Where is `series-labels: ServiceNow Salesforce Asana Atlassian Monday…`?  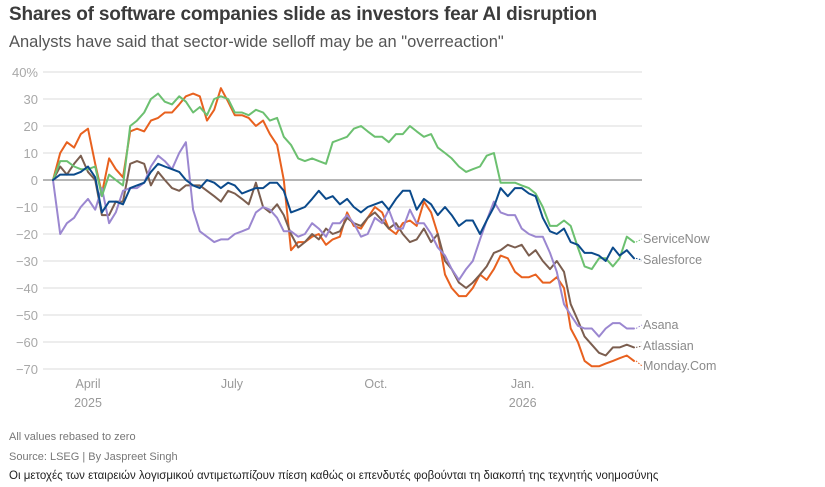
series-labels: ServiceNow Salesforce Asana Atlassian Monday… is located at coordinates (675, 302).